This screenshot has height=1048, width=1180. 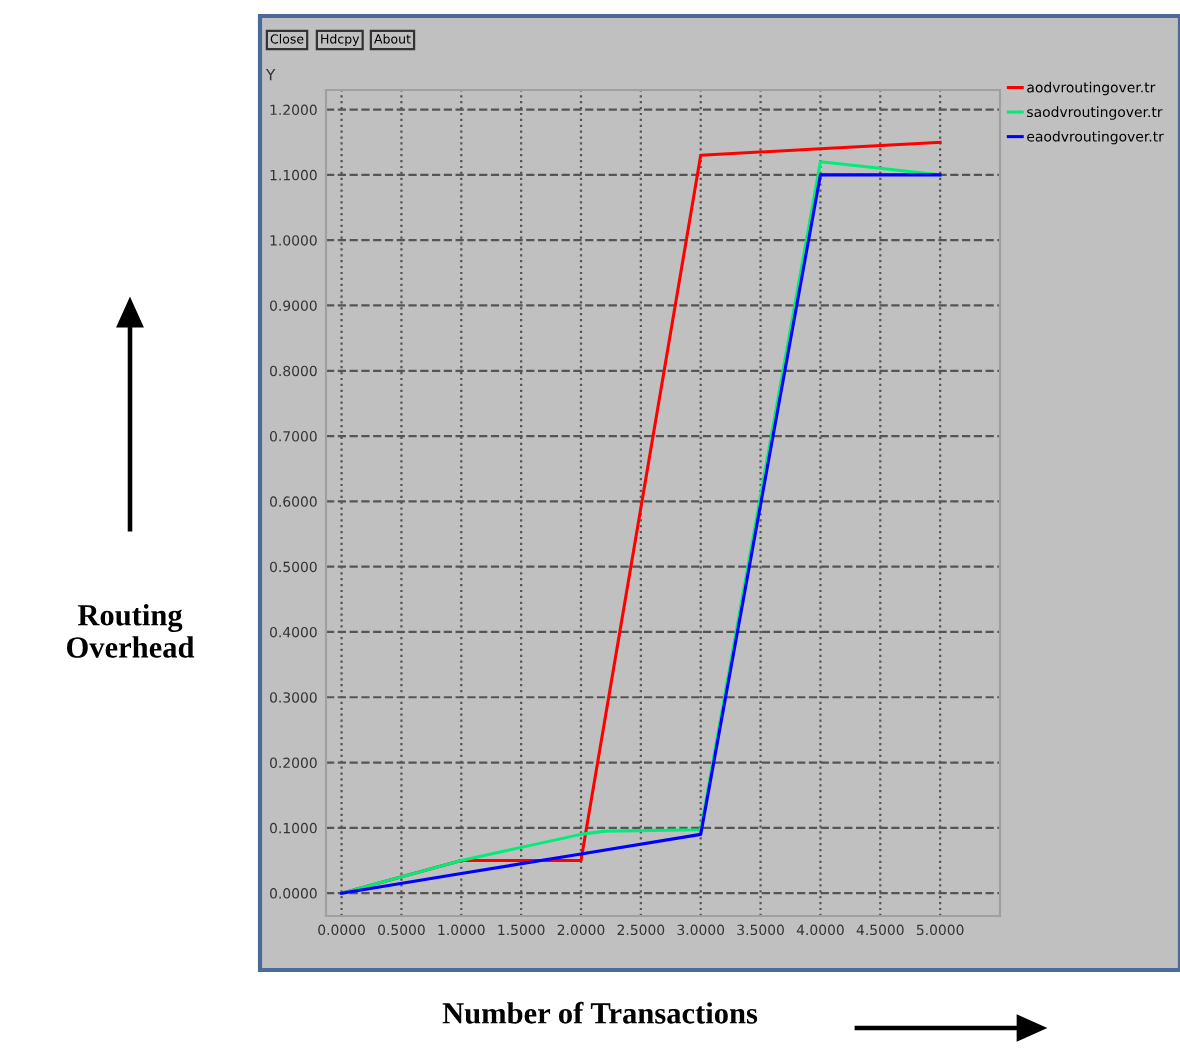 What do you see at coordinates (131, 631) in the screenshot?
I see `y-axis-title: Routing Overhead` at bounding box center [131, 631].